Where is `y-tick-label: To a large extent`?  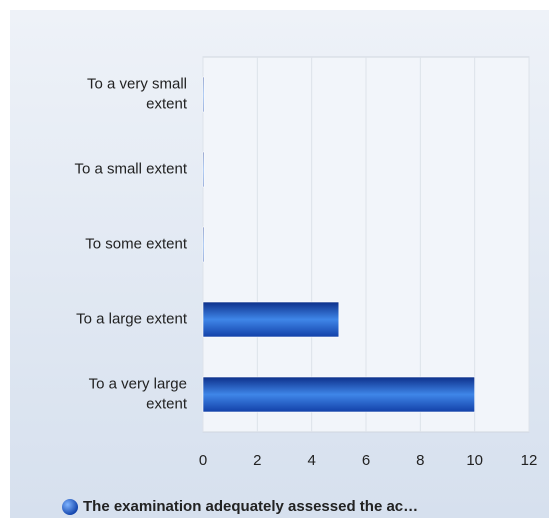
y-tick-label: To a large extent is located at coordinates (132, 318).